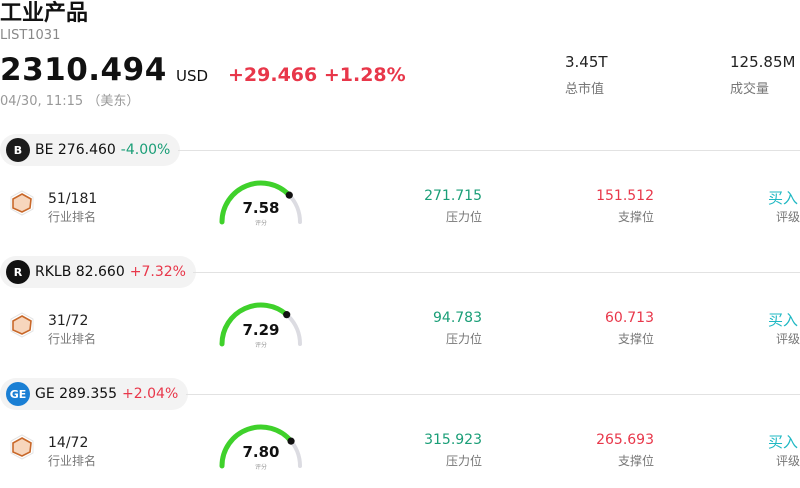 The image size is (800, 488). What do you see at coordinates (18, 394) in the screenshot?
I see `ge-logo-icon: GE` at bounding box center [18, 394].